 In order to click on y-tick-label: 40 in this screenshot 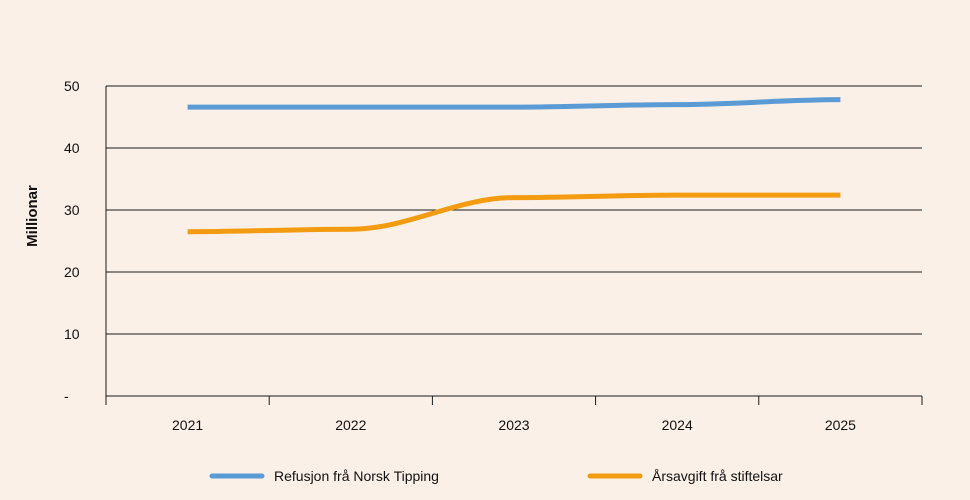, I will do `click(72, 148)`.